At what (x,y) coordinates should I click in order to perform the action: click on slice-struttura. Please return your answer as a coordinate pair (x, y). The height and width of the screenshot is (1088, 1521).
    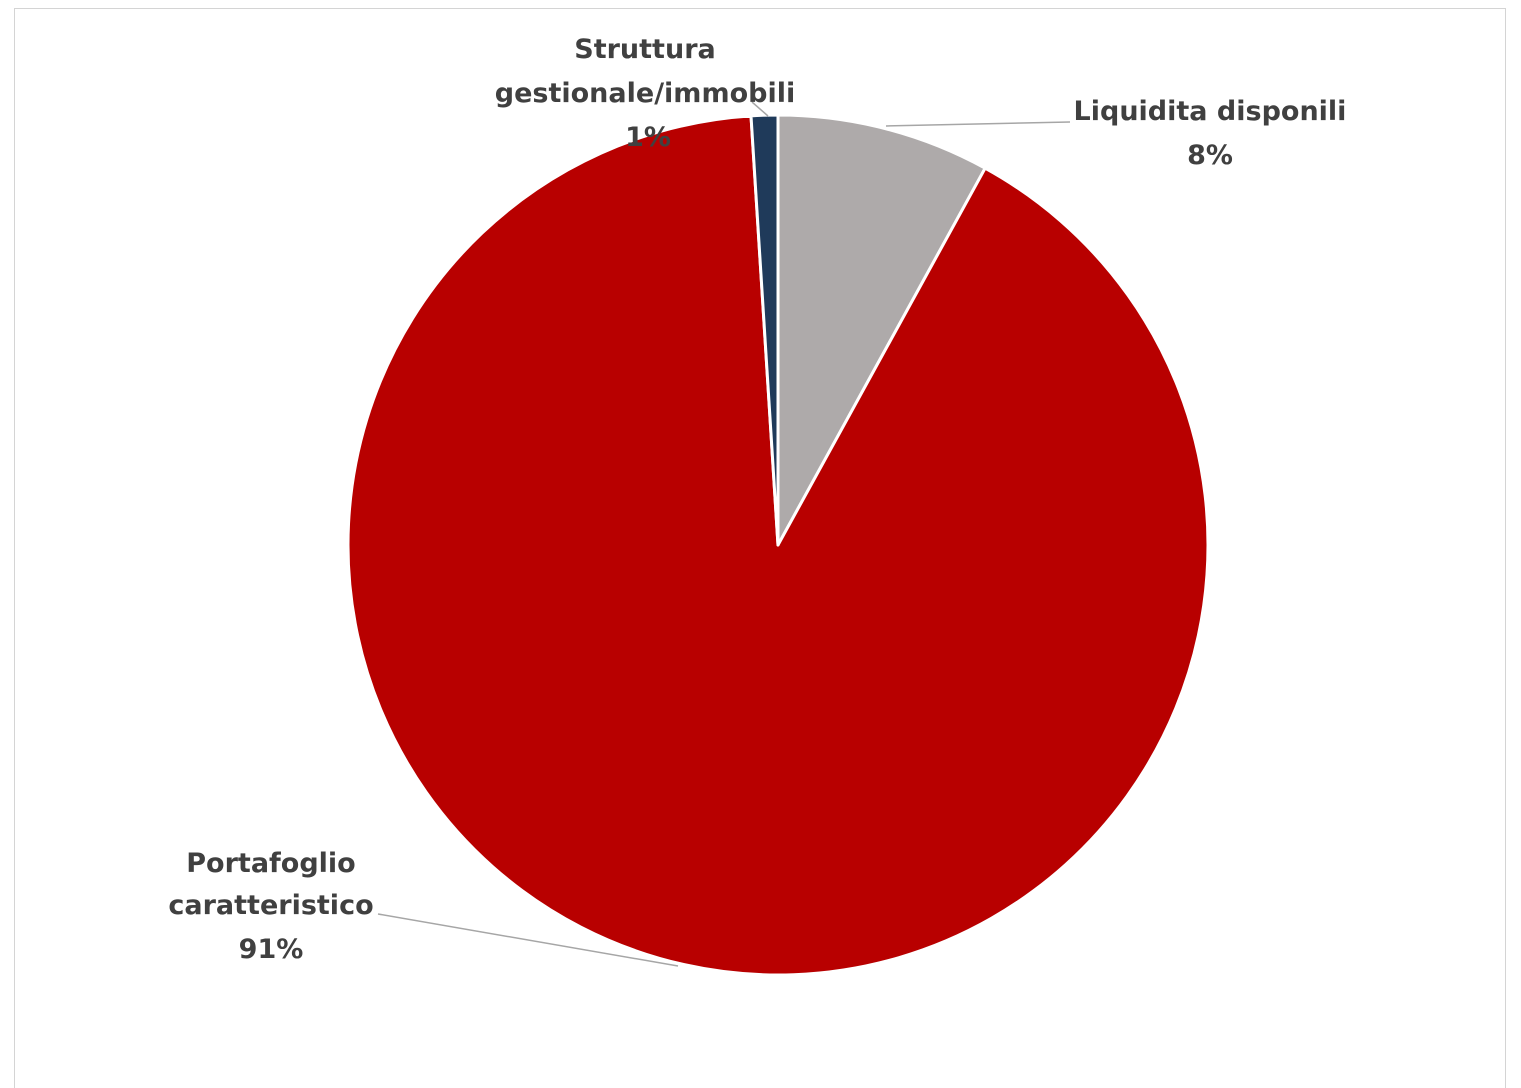
    Looking at the image, I should click on (764, 330).